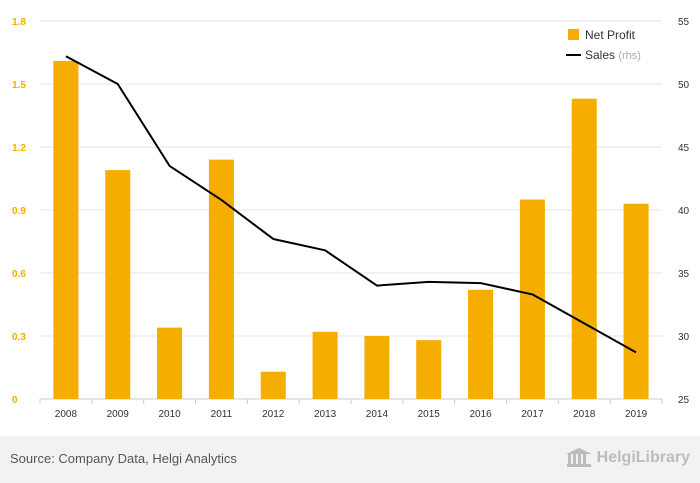 The height and width of the screenshot is (483, 700). What do you see at coordinates (584, 248) in the screenshot?
I see `bar-2018` at bounding box center [584, 248].